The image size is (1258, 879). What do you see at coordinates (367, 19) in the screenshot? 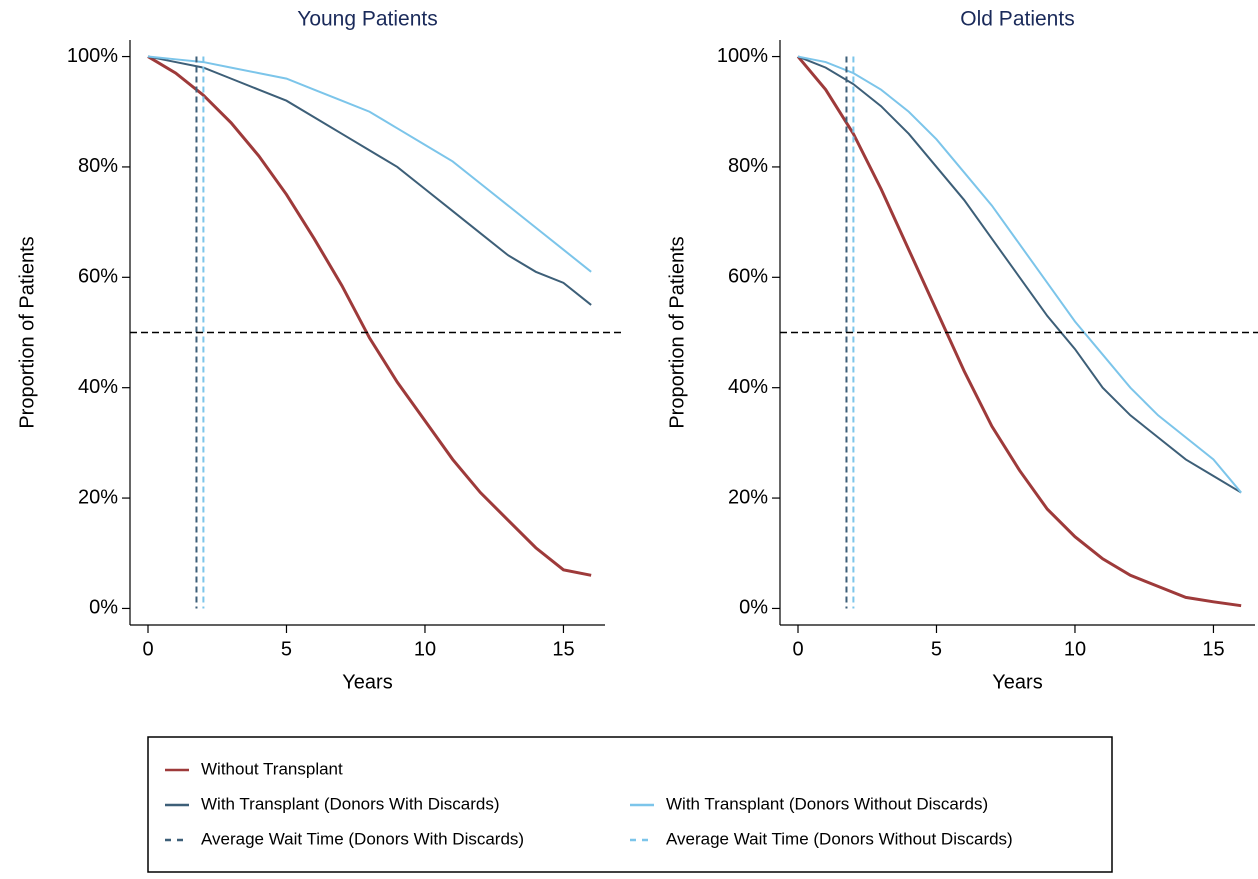
I see `chart-title: Young Patients` at bounding box center [367, 19].